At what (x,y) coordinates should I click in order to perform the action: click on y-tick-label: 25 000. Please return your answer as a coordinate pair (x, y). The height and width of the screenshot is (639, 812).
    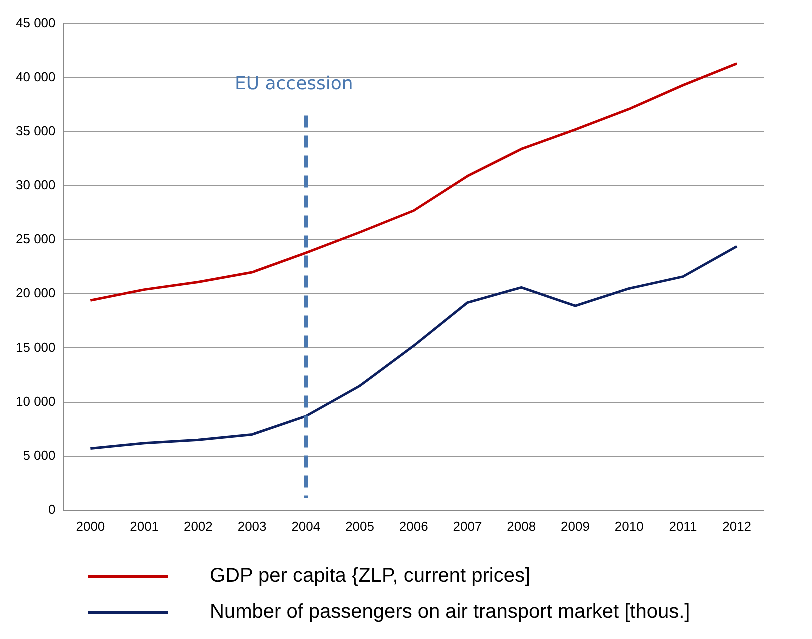
    Looking at the image, I should click on (36, 239).